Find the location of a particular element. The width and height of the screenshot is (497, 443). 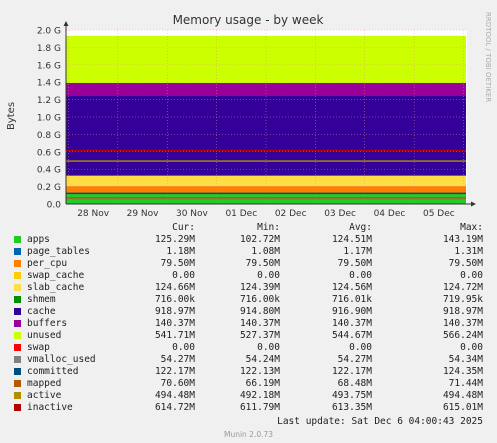

legend-min-value: 124.39M is located at coordinates (259, 287).